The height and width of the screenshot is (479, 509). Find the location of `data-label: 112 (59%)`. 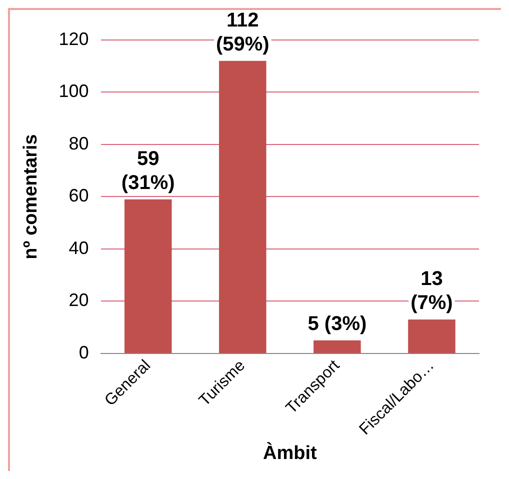

data-label: 112 (59%) is located at coordinates (243, 32).